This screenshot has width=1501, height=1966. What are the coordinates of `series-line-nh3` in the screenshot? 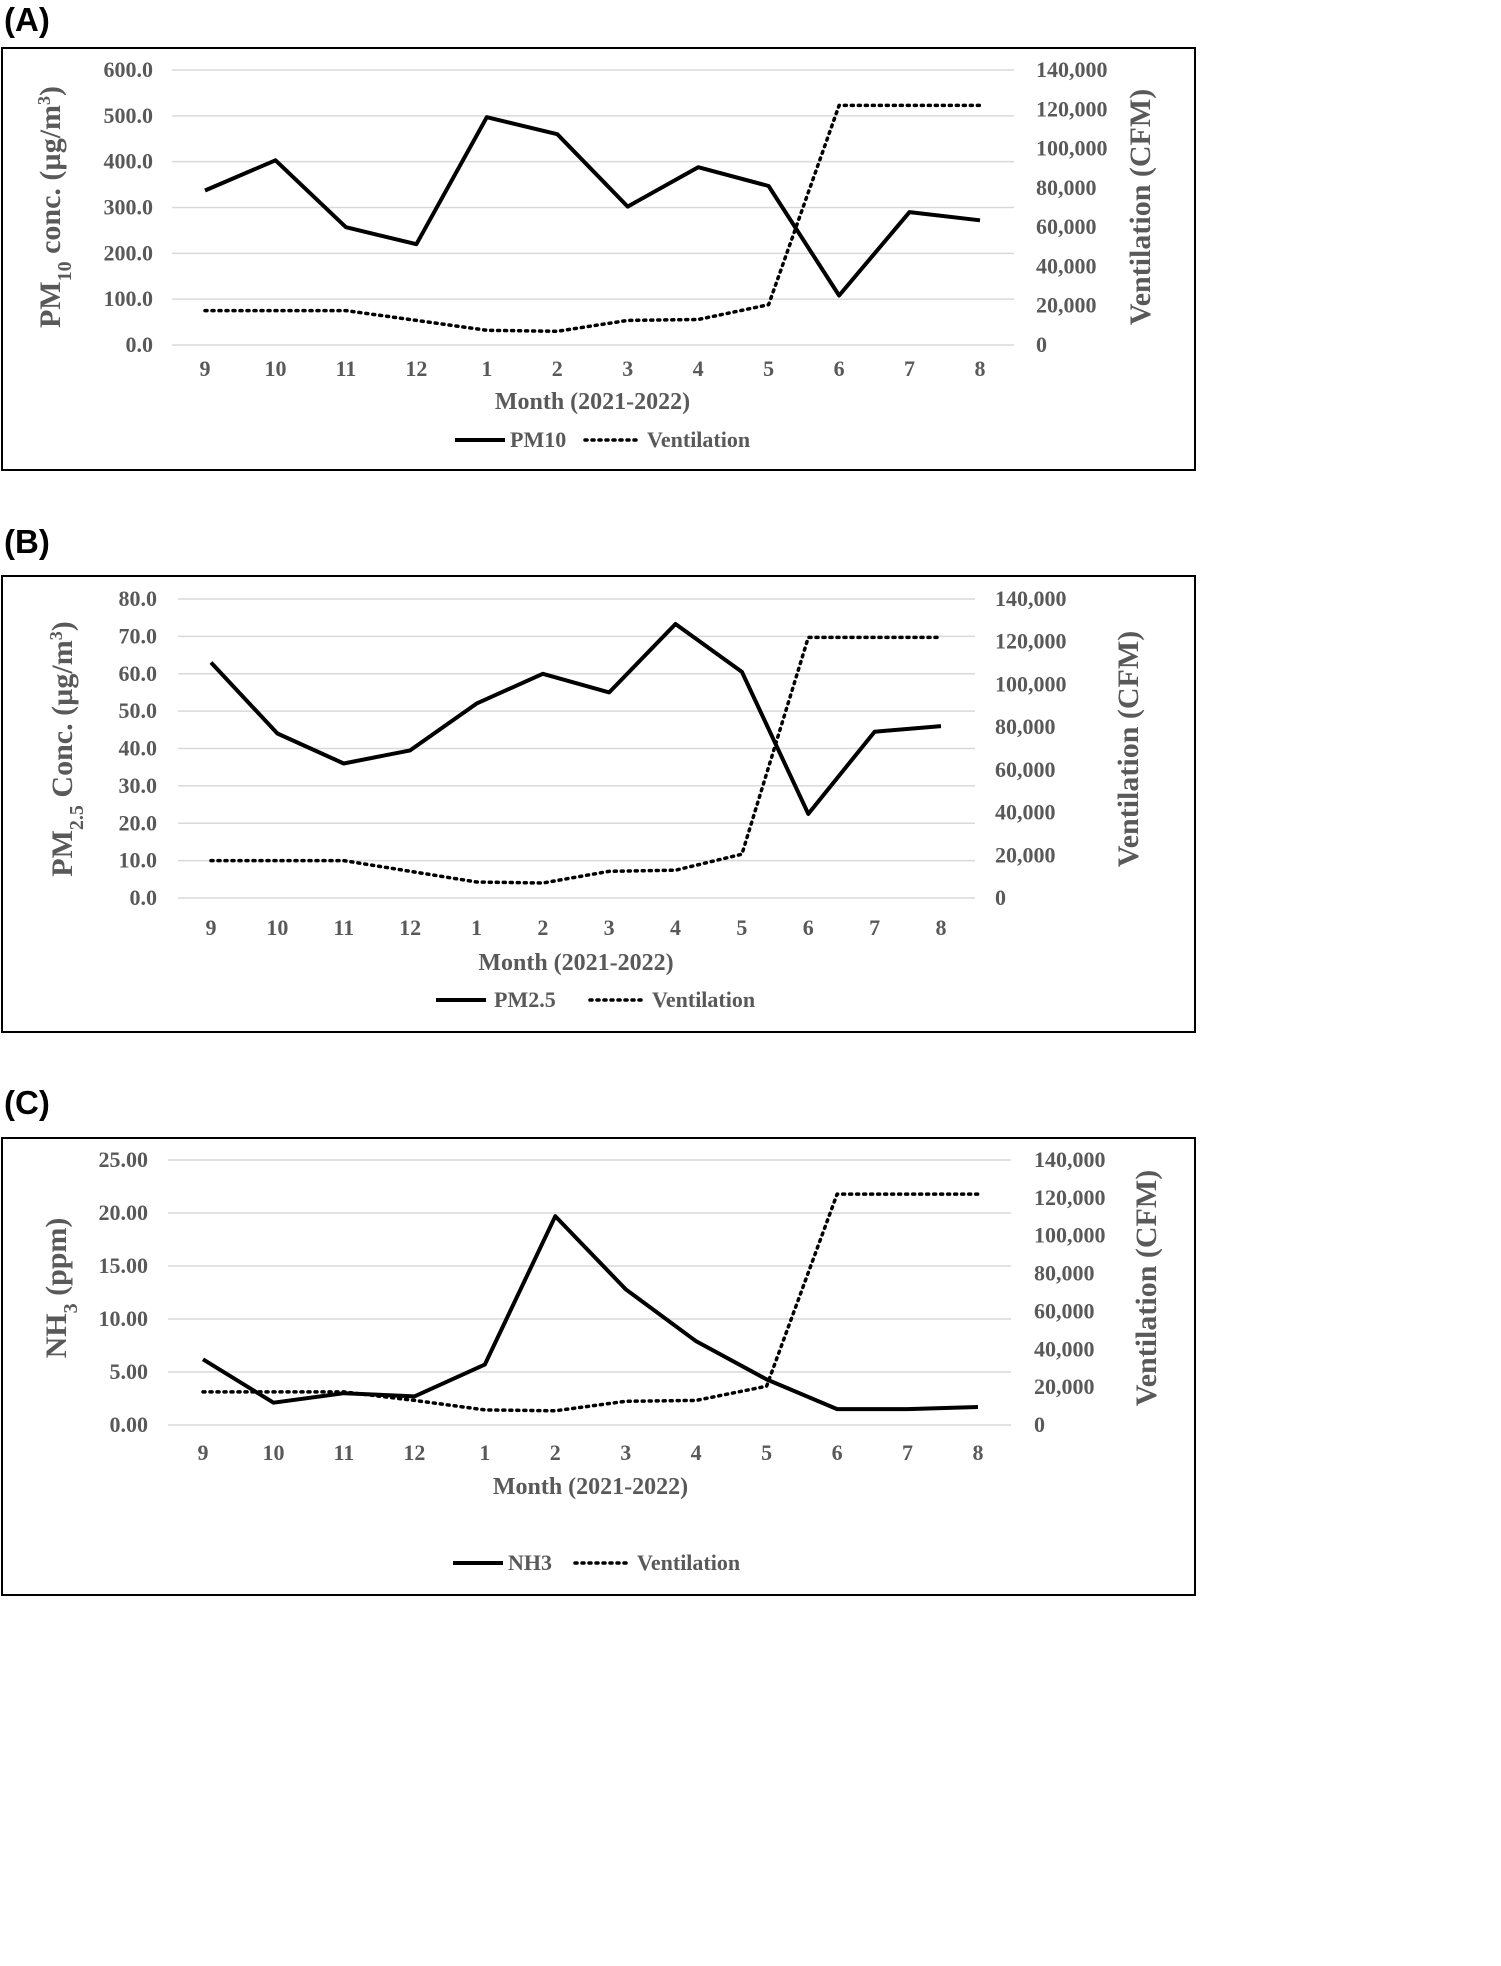 It's located at (590, 1313).